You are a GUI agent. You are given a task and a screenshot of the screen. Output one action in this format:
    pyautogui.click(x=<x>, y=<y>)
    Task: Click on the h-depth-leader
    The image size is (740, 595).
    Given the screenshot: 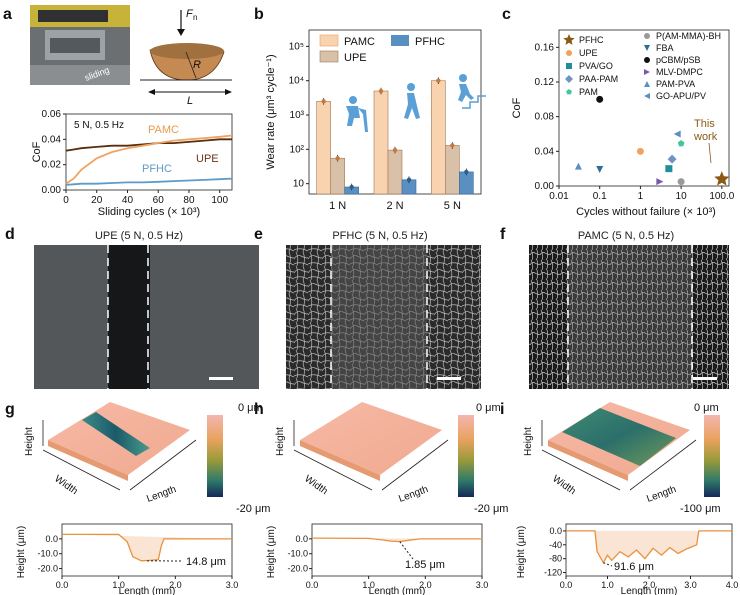 What is the action you would take?
    pyautogui.click(x=406, y=550)
    